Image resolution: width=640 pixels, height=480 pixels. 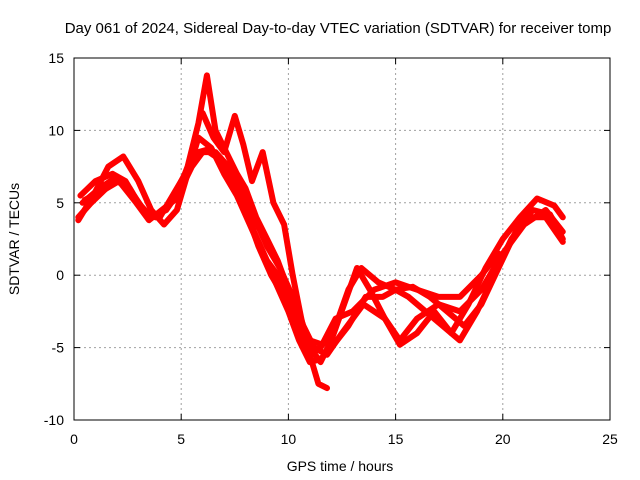 What do you see at coordinates (56, 58) in the screenshot?
I see `y-tick-label: 15` at bounding box center [56, 58].